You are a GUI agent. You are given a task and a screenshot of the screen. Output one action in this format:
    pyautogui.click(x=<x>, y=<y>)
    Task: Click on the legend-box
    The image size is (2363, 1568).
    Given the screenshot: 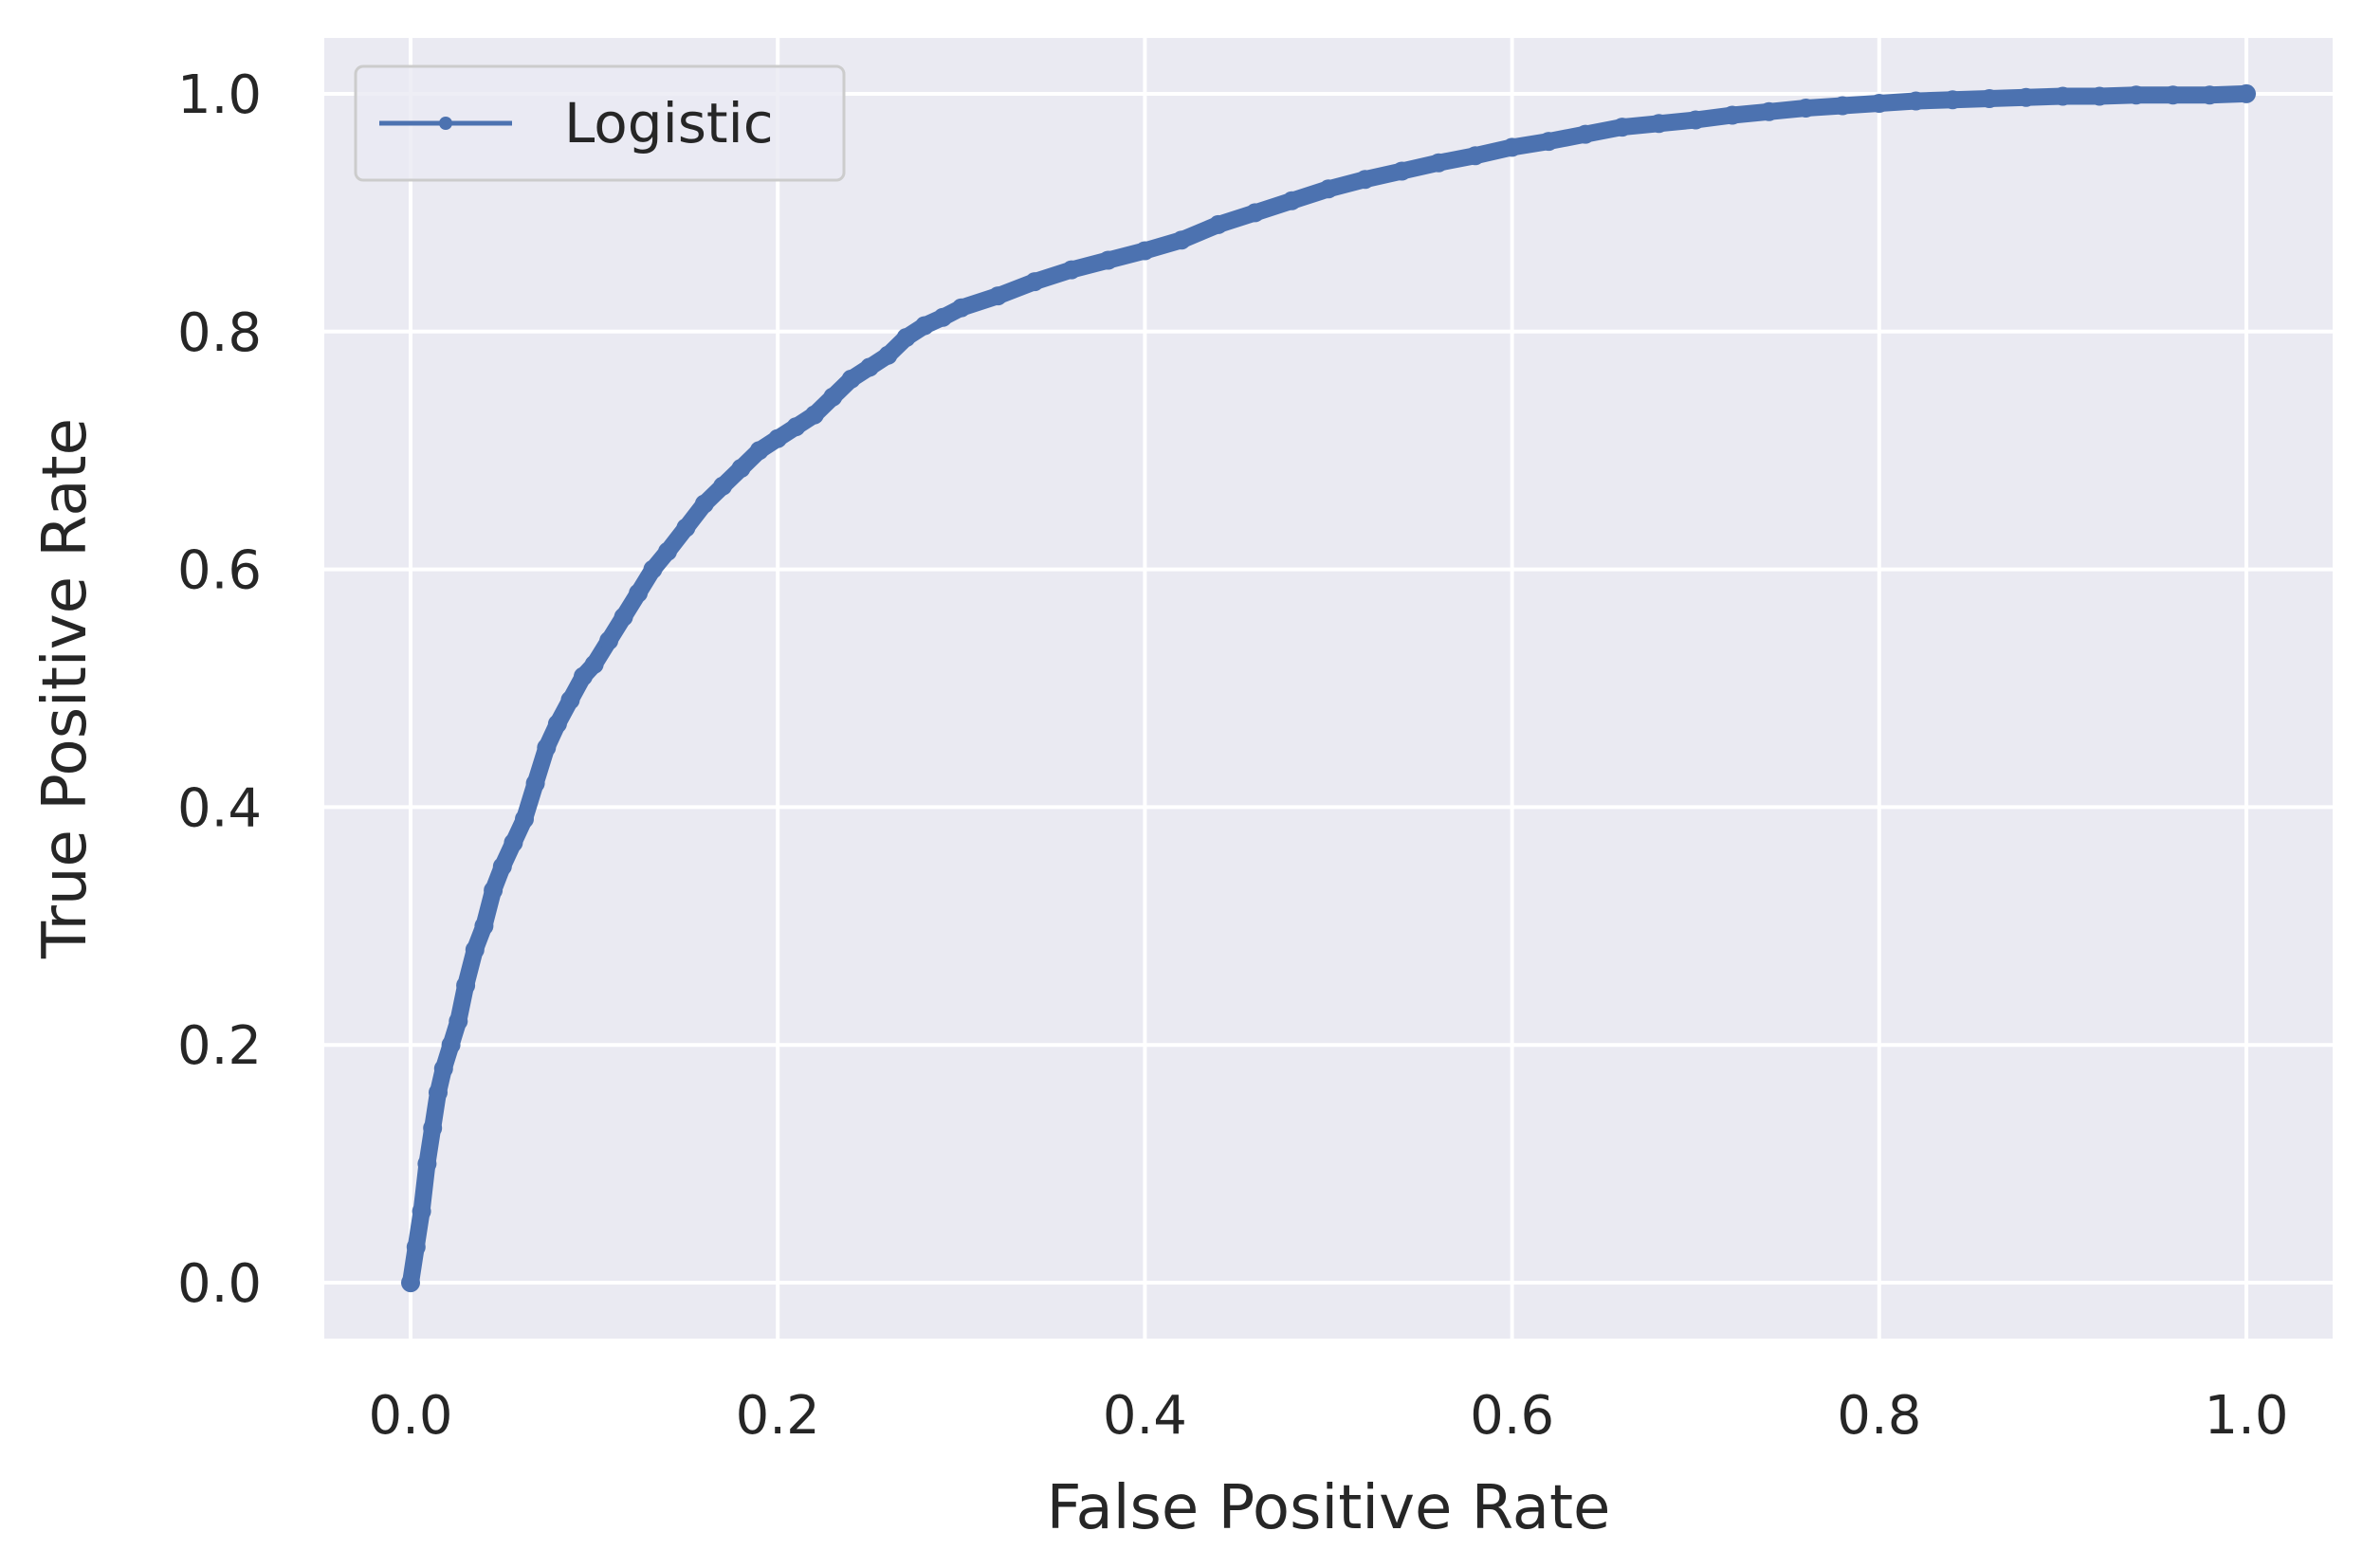 What is the action you would take?
    pyautogui.click(x=600, y=123)
    